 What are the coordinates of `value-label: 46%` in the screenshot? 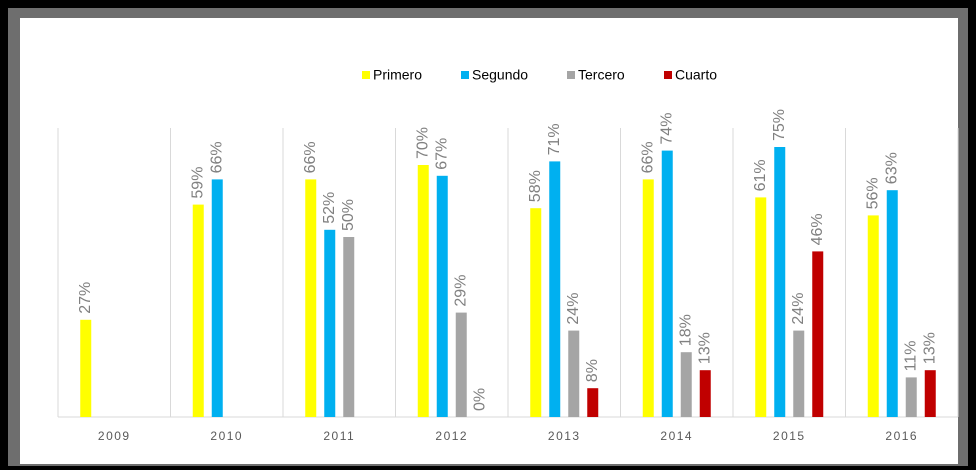 It's located at (817, 229).